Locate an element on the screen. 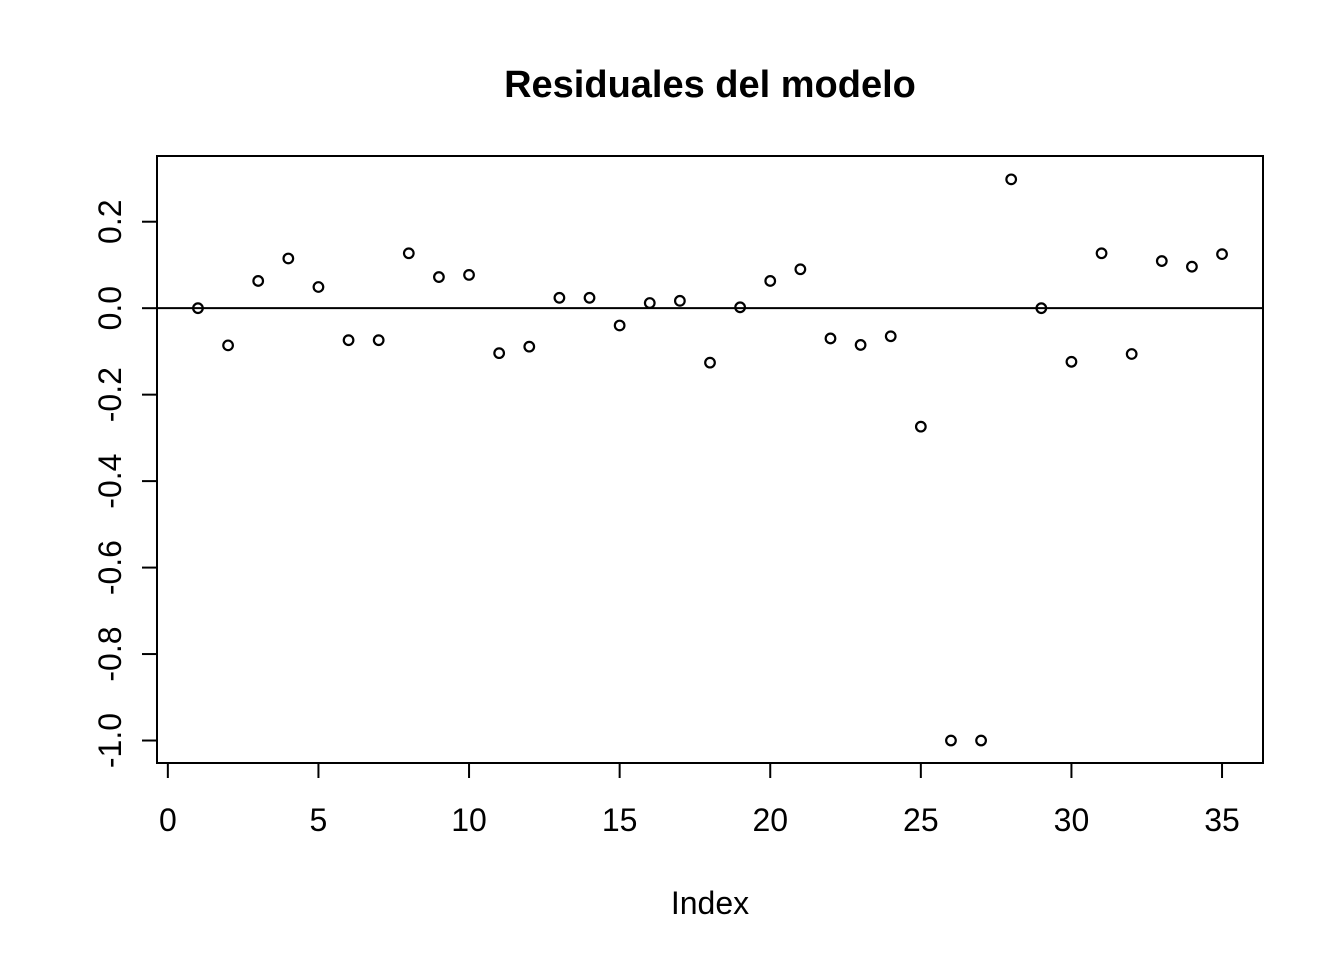 The height and width of the screenshot is (960, 1344). x-axis-tick-label: 20 is located at coordinates (770, 820).